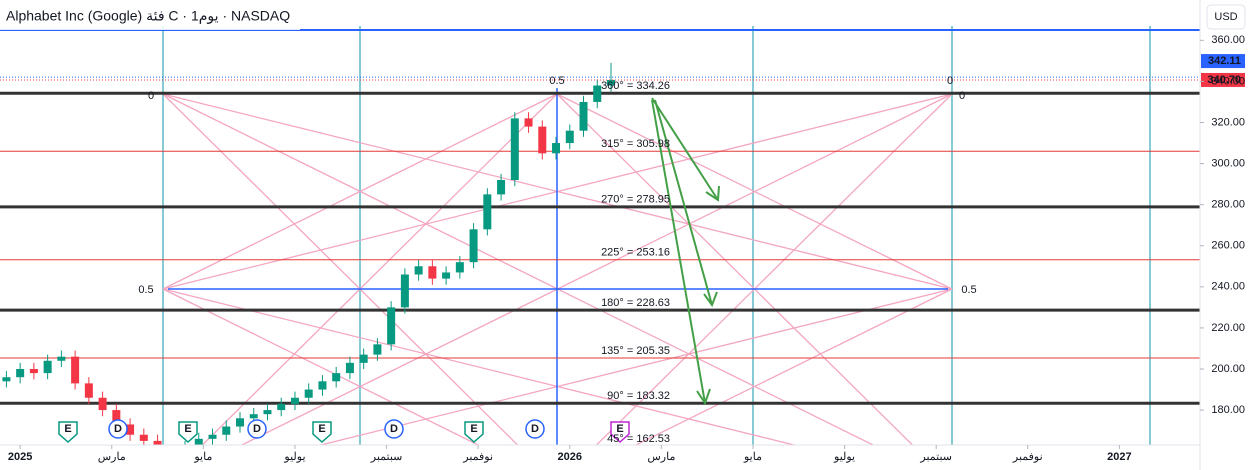 This screenshot has height=470, width=1255. I want to click on y-tick-label: 180.00, so click(1228, 410).